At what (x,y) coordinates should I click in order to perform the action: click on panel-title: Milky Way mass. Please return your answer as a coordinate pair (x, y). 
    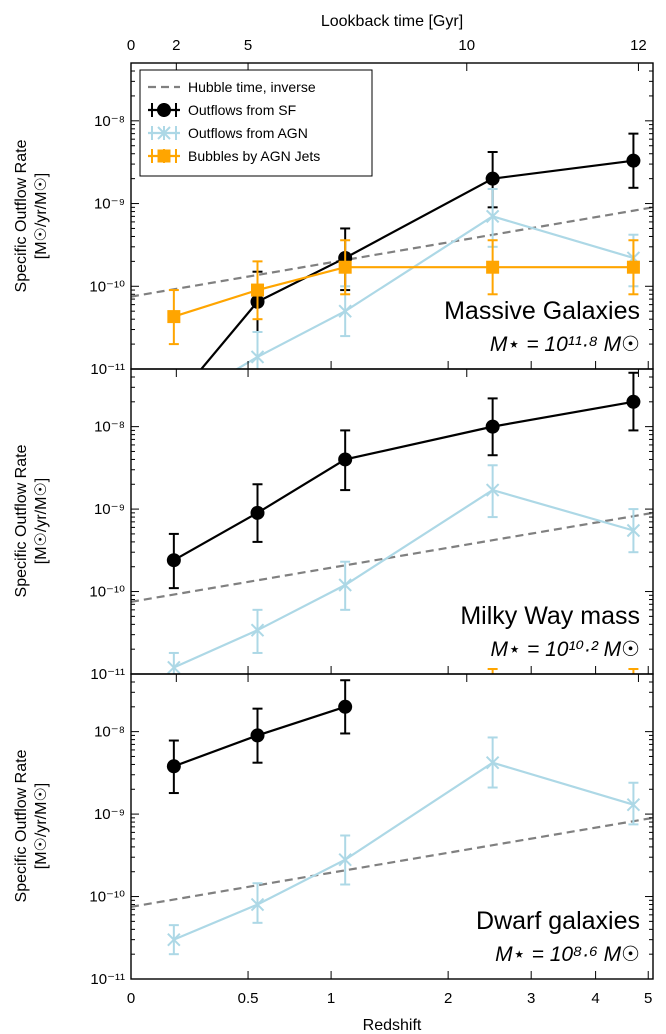
    Looking at the image, I should click on (550, 616).